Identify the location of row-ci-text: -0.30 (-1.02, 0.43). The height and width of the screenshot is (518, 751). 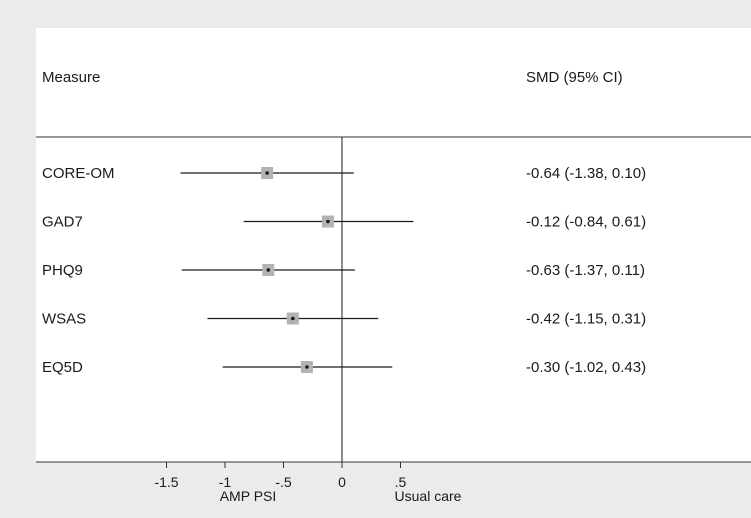
(586, 367).